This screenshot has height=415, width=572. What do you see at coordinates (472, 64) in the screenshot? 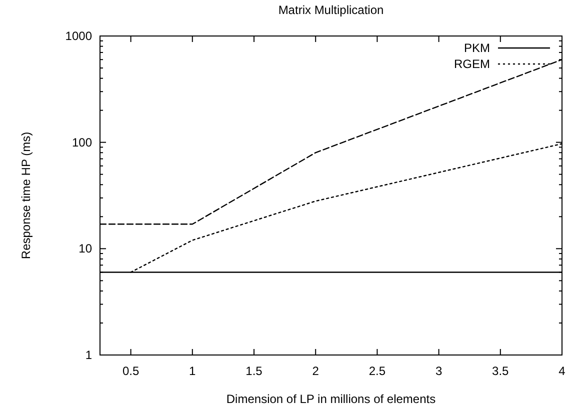
I see `legend-label: RGEM` at bounding box center [472, 64].